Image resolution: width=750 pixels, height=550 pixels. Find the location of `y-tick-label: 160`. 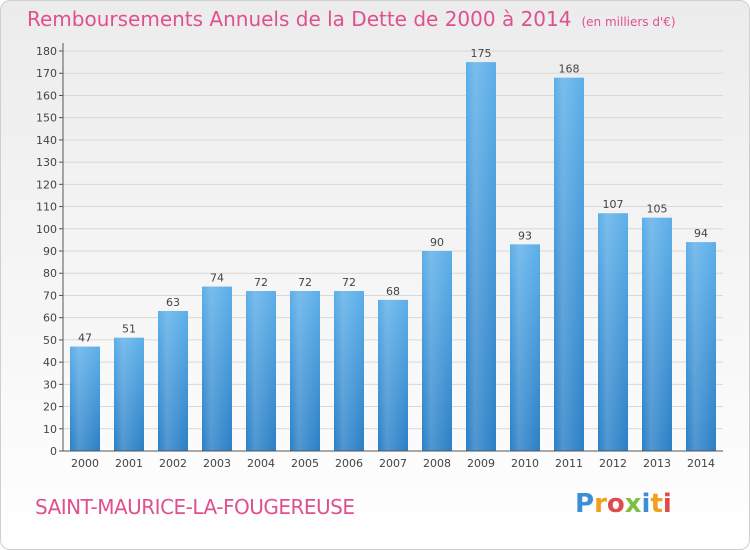

y-tick-label: 160 is located at coordinates (46, 95).